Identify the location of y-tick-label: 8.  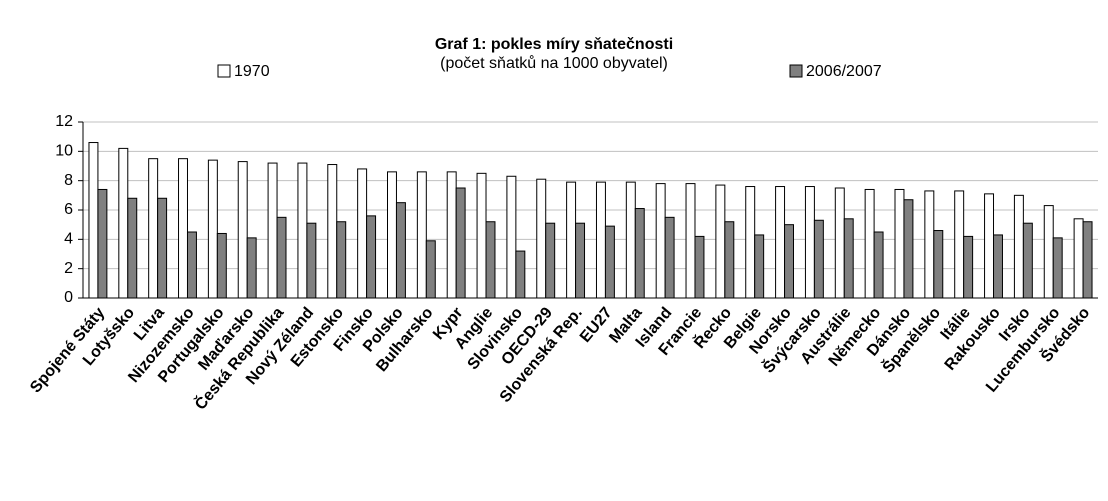
(68, 180).